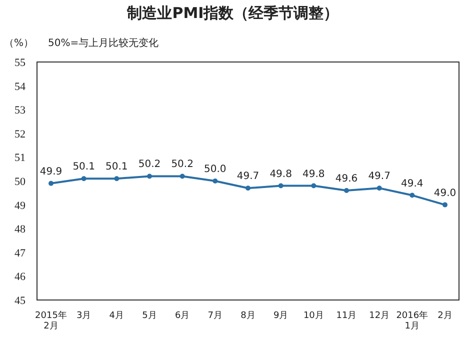  What do you see at coordinates (20, 86) in the screenshot?
I see `y-tick-label: 54` at bounding box center [20, 86].